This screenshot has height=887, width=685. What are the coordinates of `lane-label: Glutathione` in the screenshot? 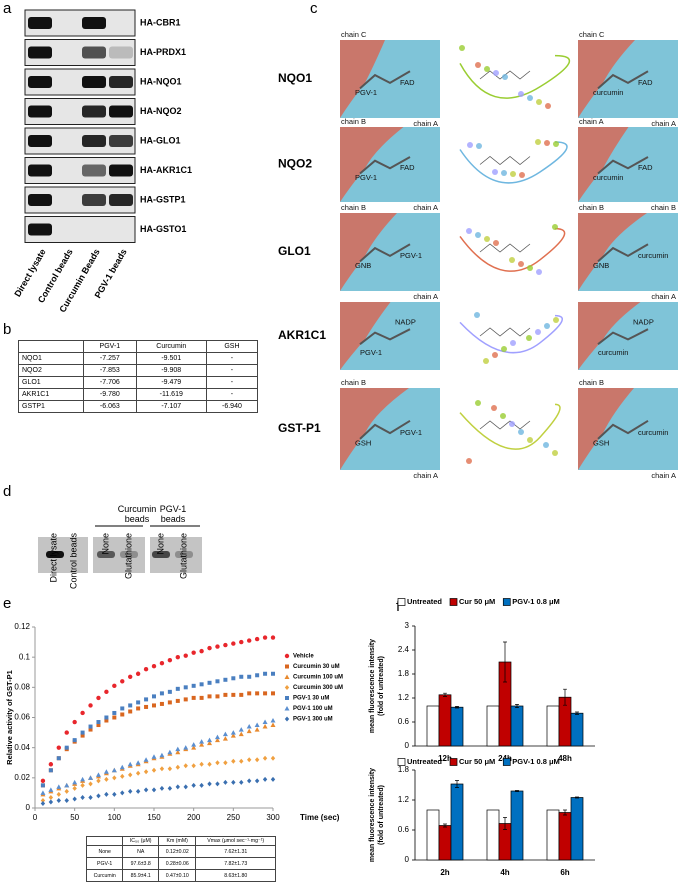 It's located at (128, 556).